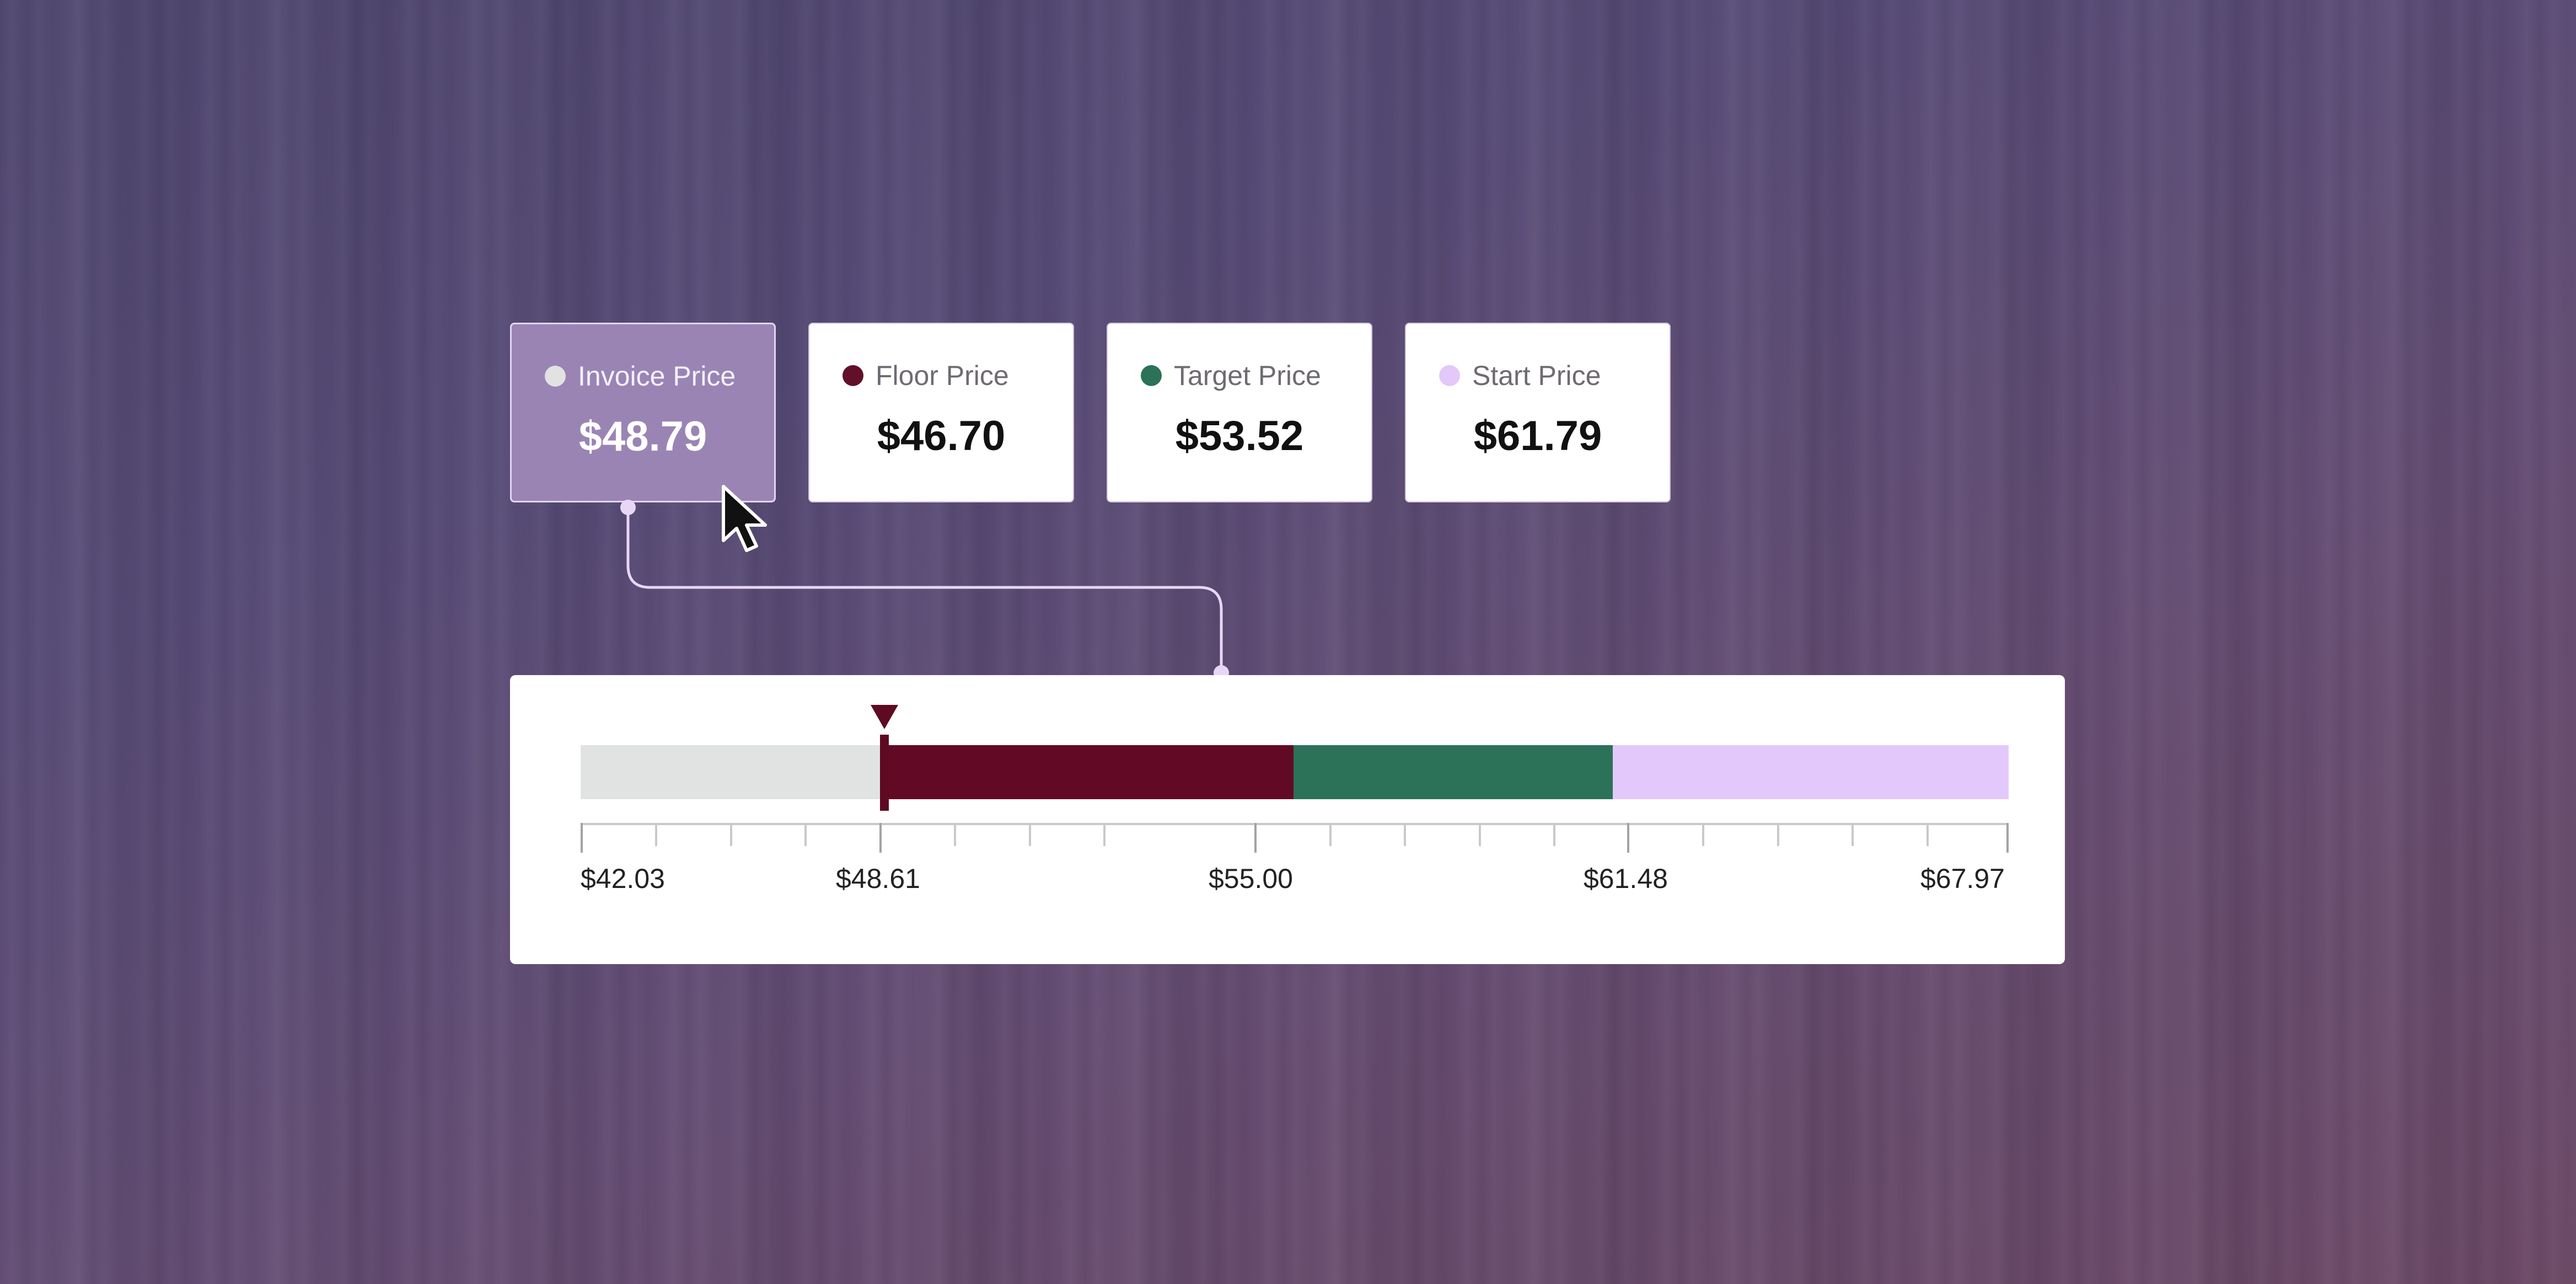  I want to click on target-price-label-row: Target Price, so click(1231, 376).